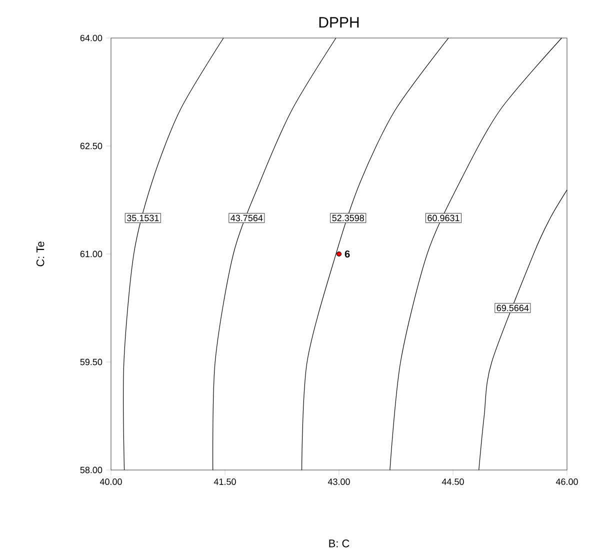  Describe the element at coordinates (567, 481) in the screenshot. I see `x-tick-label: 46.00` at that location.